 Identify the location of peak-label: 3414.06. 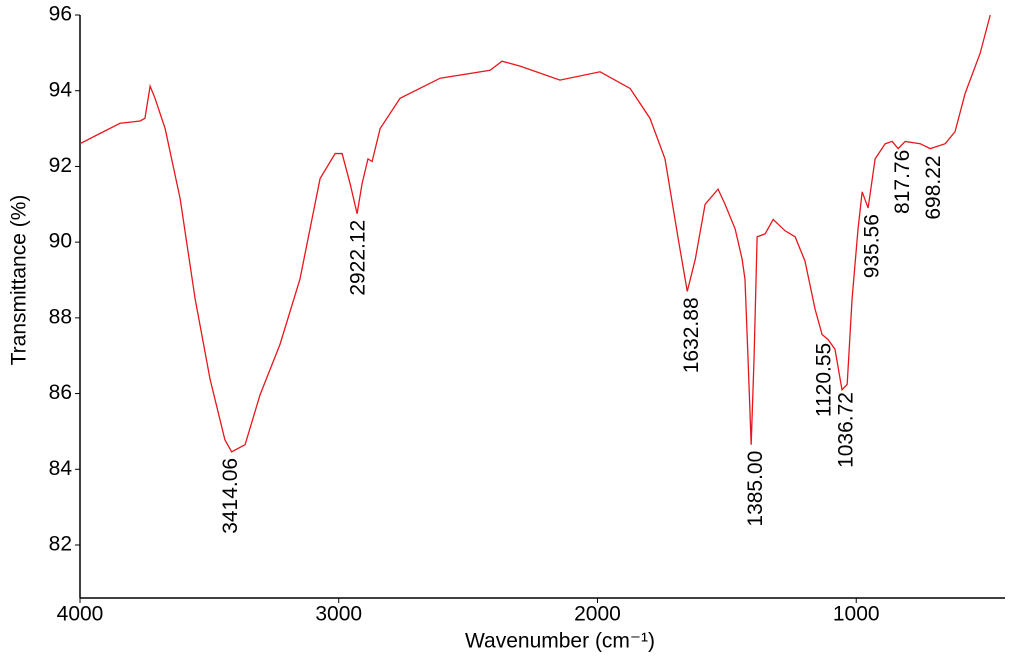
(230, 496).